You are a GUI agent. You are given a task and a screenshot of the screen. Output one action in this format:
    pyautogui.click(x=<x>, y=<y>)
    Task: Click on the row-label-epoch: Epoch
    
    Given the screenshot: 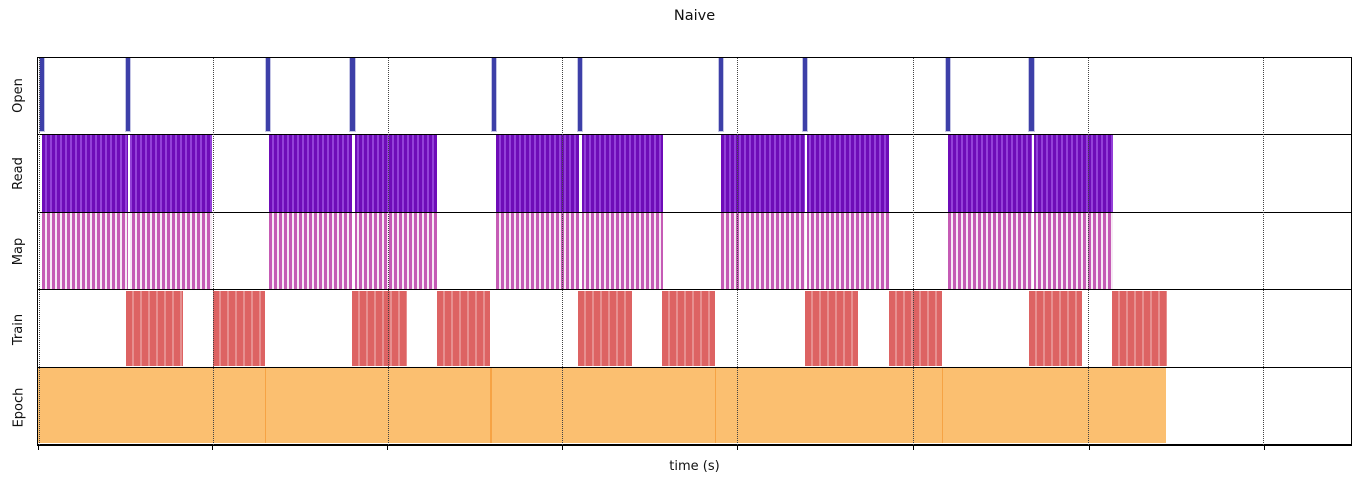 What is the action you would take?
    pyautogui.click(x=18, y=407)
    